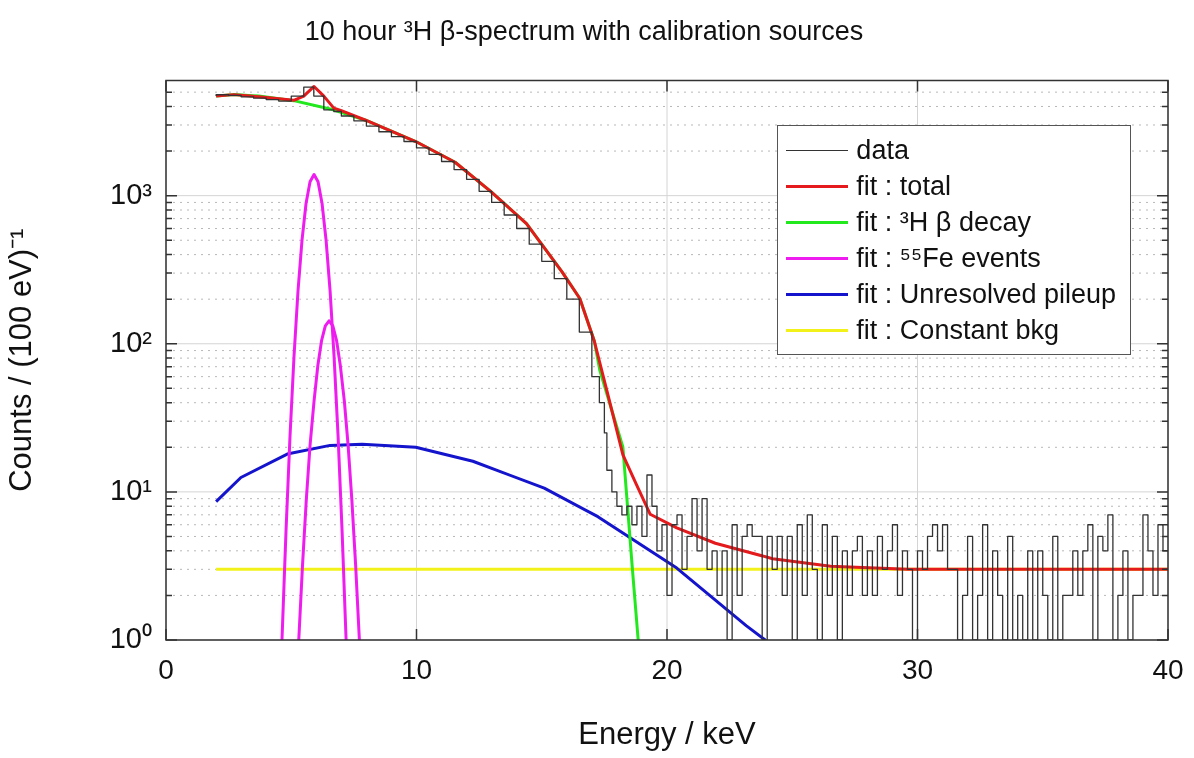  I want to click on legend-label: fit : Constant bkg, so click(957, 330).